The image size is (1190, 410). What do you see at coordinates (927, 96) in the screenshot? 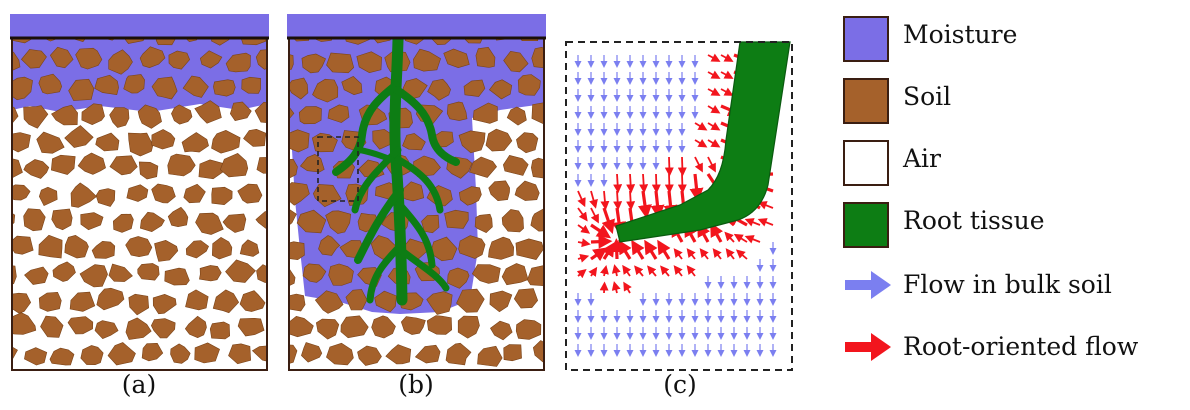
I see `legend-label-soil: Soil` at bounding box center [927, 96].